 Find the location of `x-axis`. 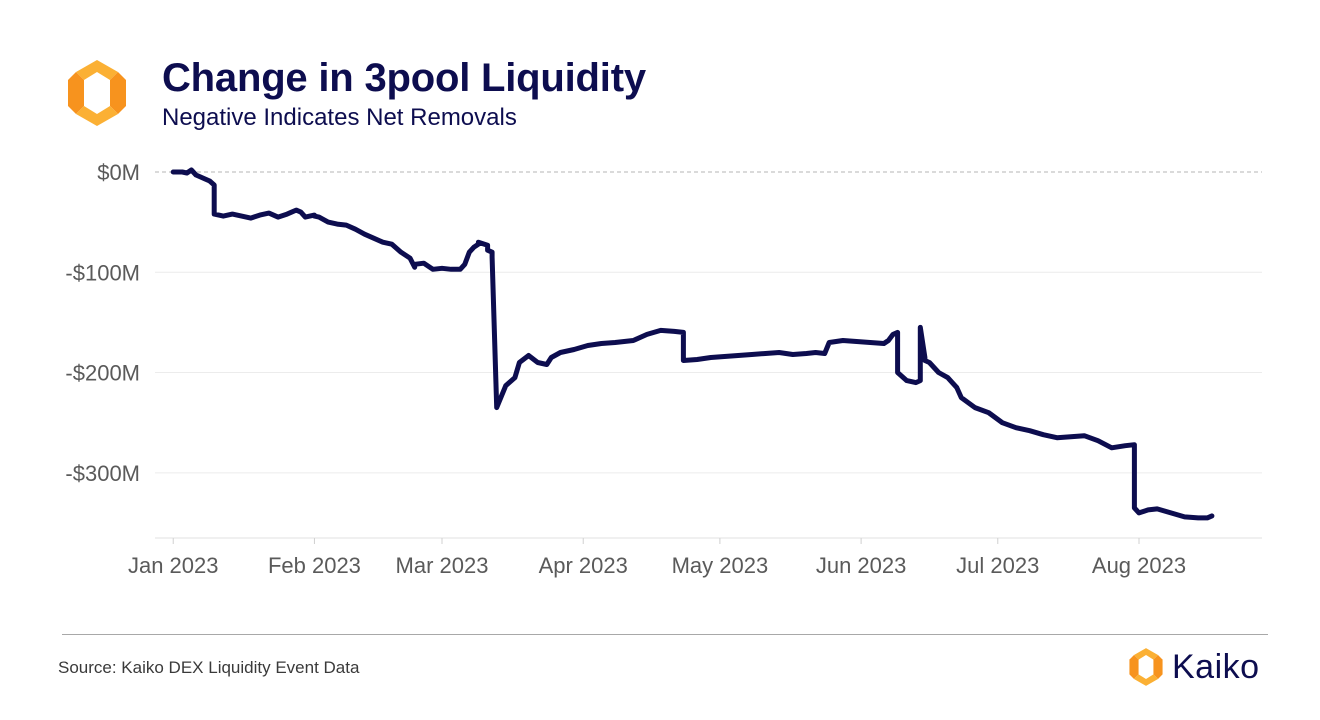

x-axis is located at coordinates (708, 540).